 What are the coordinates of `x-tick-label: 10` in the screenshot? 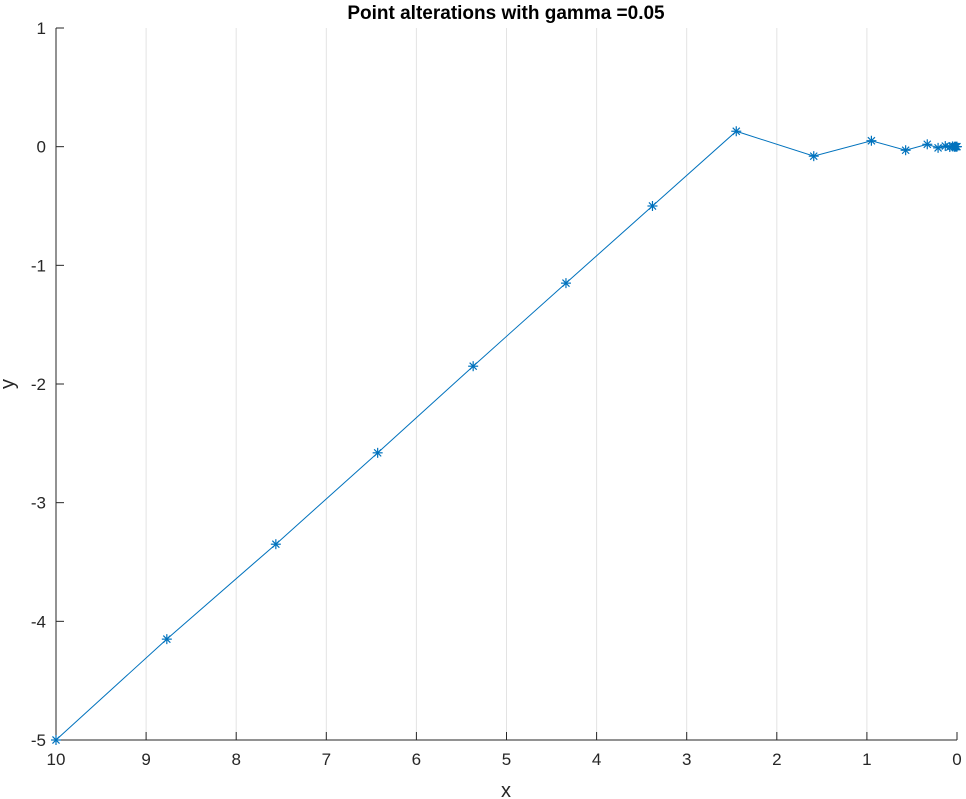 It's located at (56, 759).